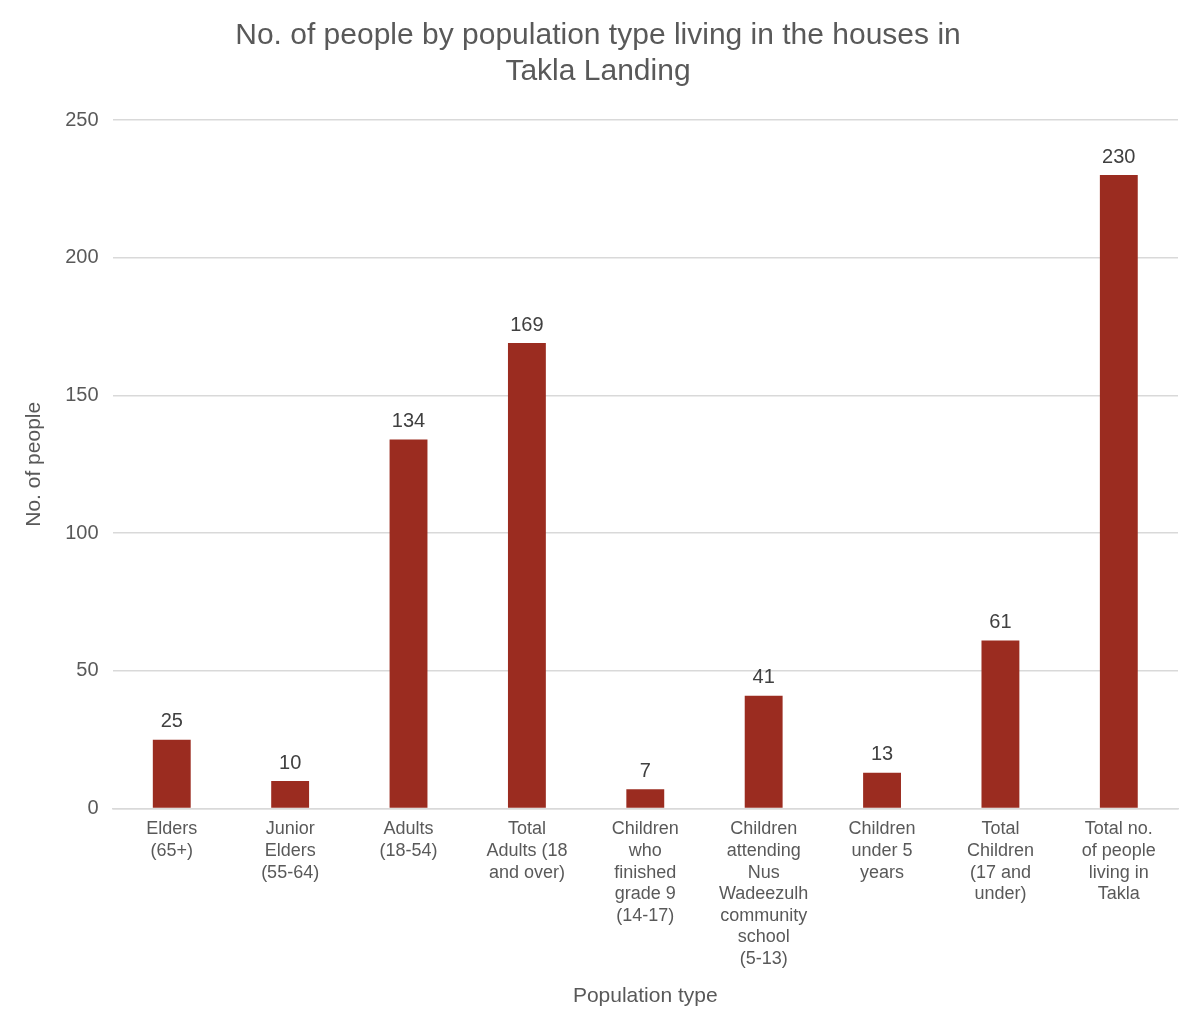 The image size is (1197, 1031). What do you see at coordinates (645, 871) in the screenshot?
I see `x-tick-label: Children who finished grade 9 (14-17)` at bounding box center [645, 871].